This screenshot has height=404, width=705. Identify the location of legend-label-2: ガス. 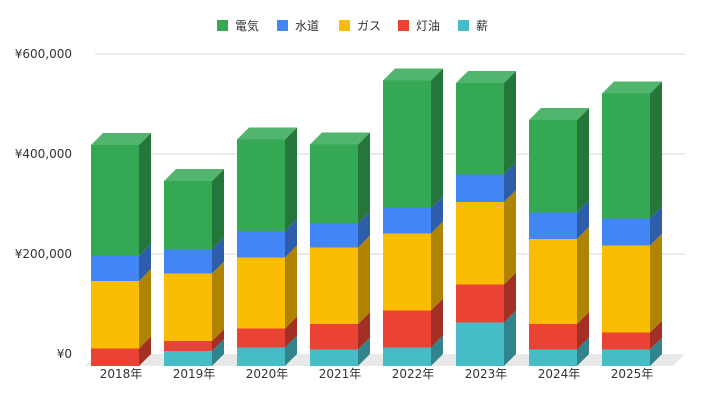
(369, 26).